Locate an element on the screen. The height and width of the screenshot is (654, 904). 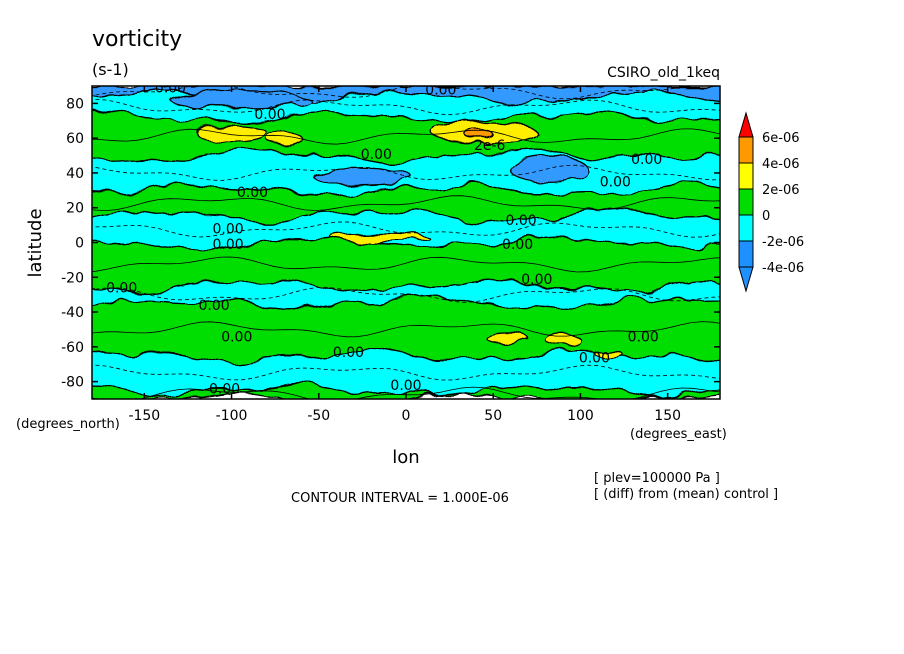
y-tick-label: 40 is located at coordinates (75, 174).